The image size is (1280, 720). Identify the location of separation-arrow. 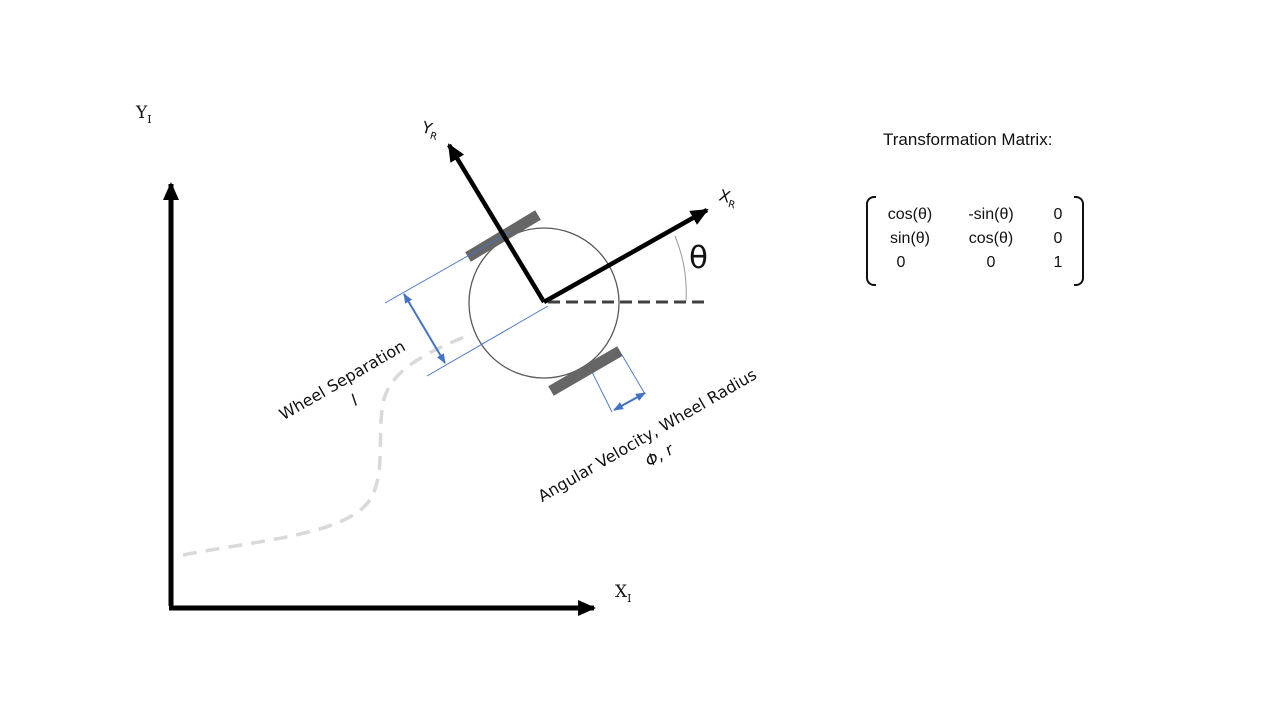
(424, 328).